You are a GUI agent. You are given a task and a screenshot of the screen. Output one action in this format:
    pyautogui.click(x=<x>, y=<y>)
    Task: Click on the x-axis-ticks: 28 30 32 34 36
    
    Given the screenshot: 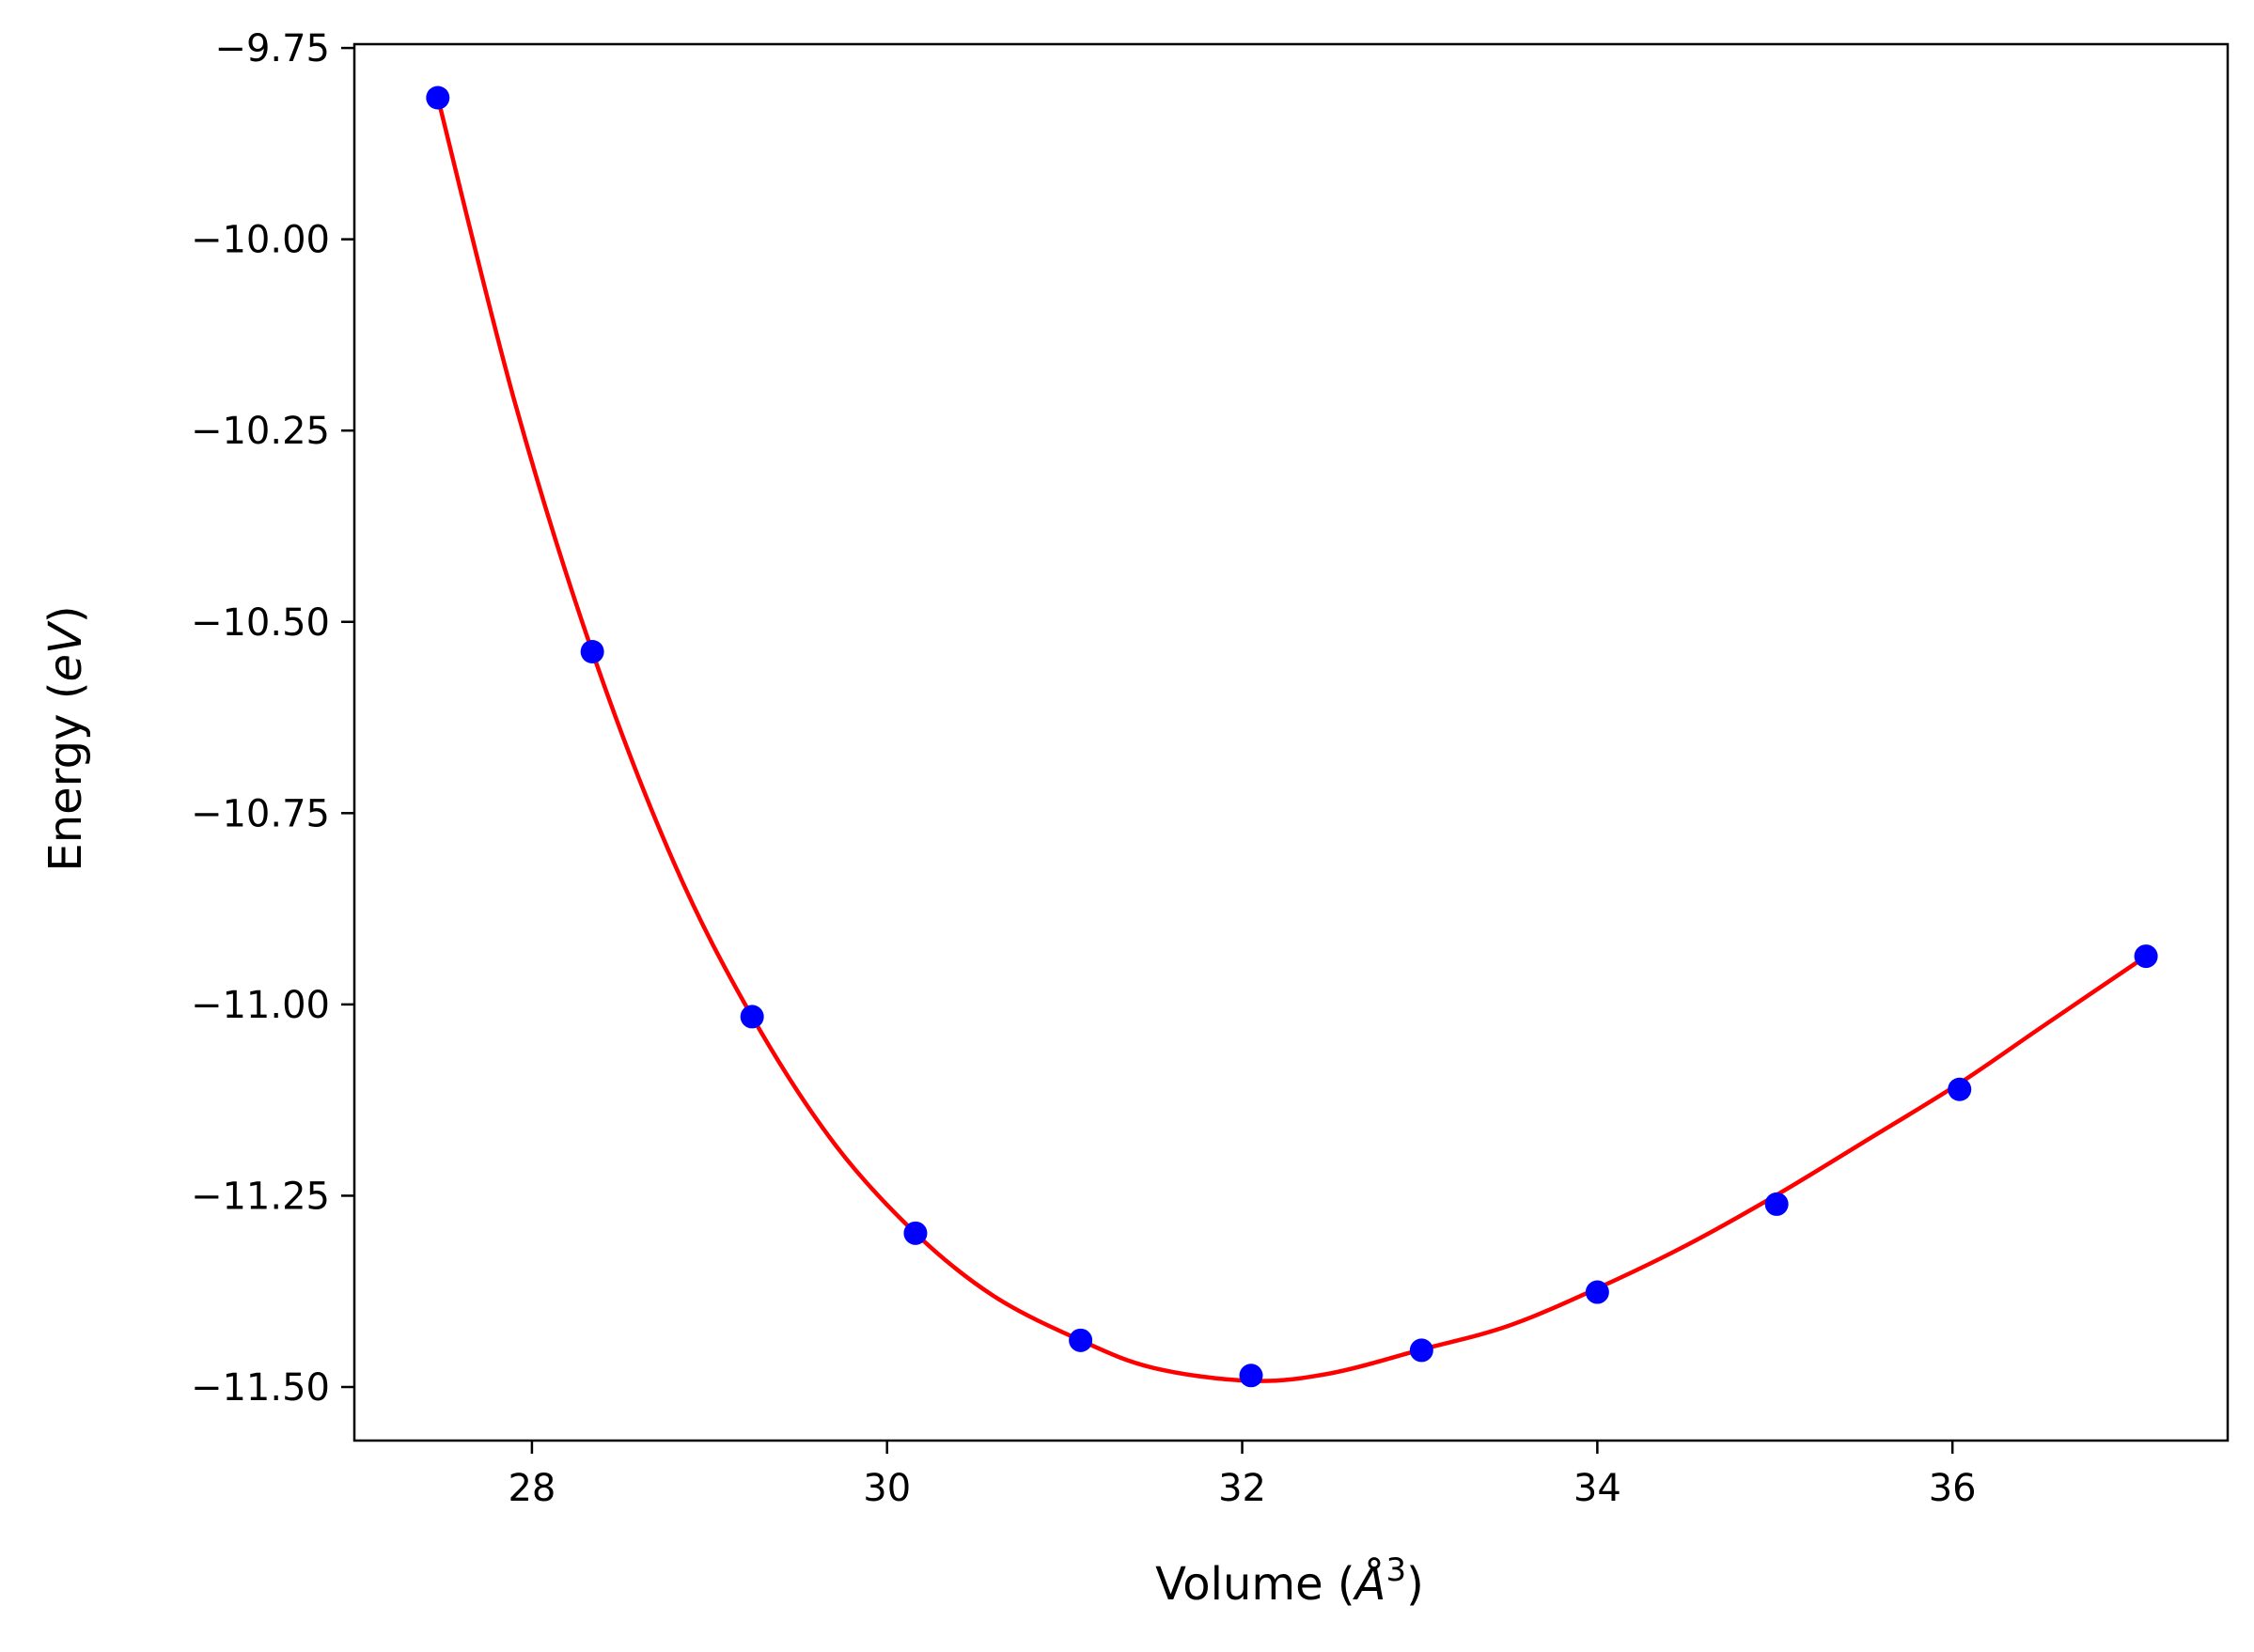 What is the action you would take?
    pyautogui.click(x=1242, y=1475)
    